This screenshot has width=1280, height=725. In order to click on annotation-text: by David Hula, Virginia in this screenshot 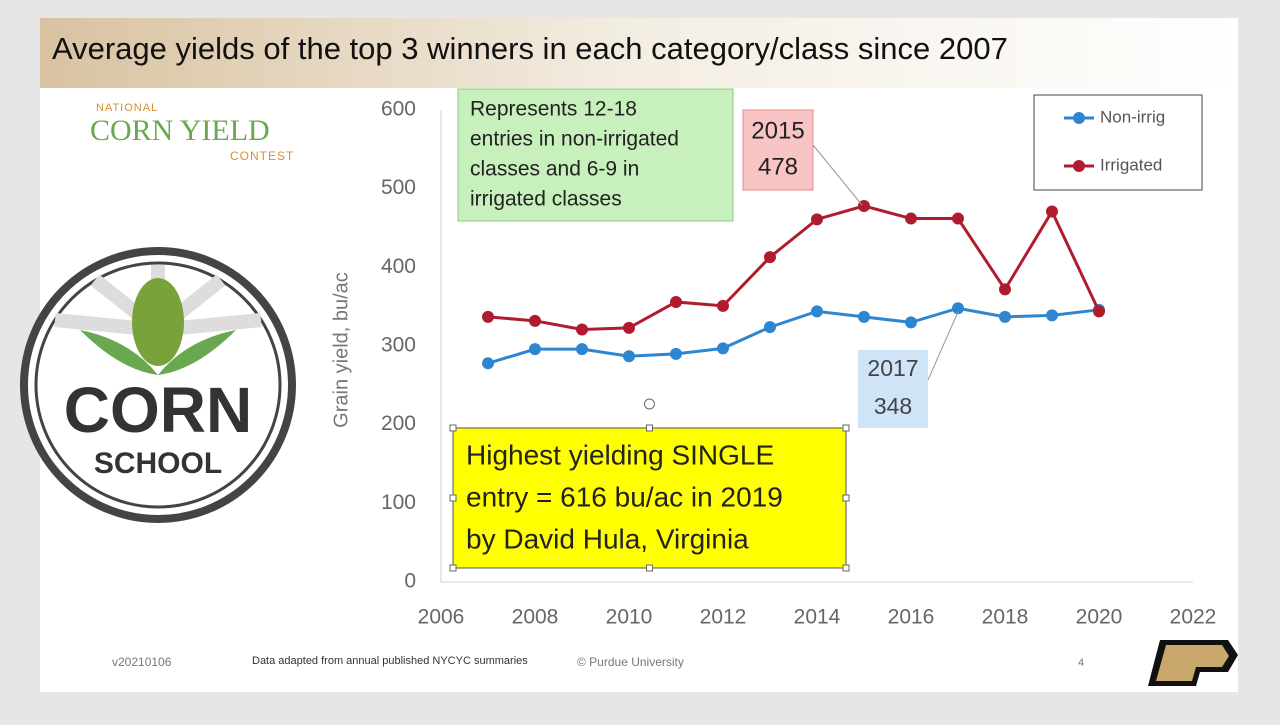, I will do `click(607, 538)`.